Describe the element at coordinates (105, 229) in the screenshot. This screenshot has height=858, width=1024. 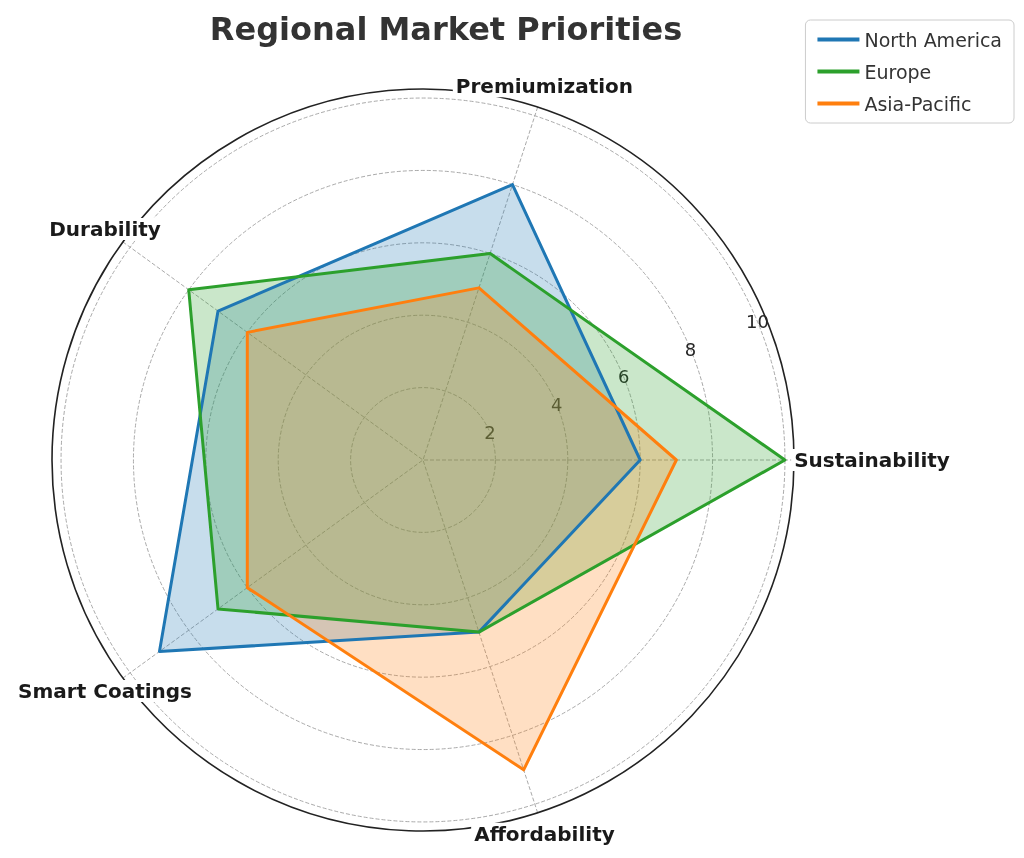
I see `spoke-label: Durability` at that location.